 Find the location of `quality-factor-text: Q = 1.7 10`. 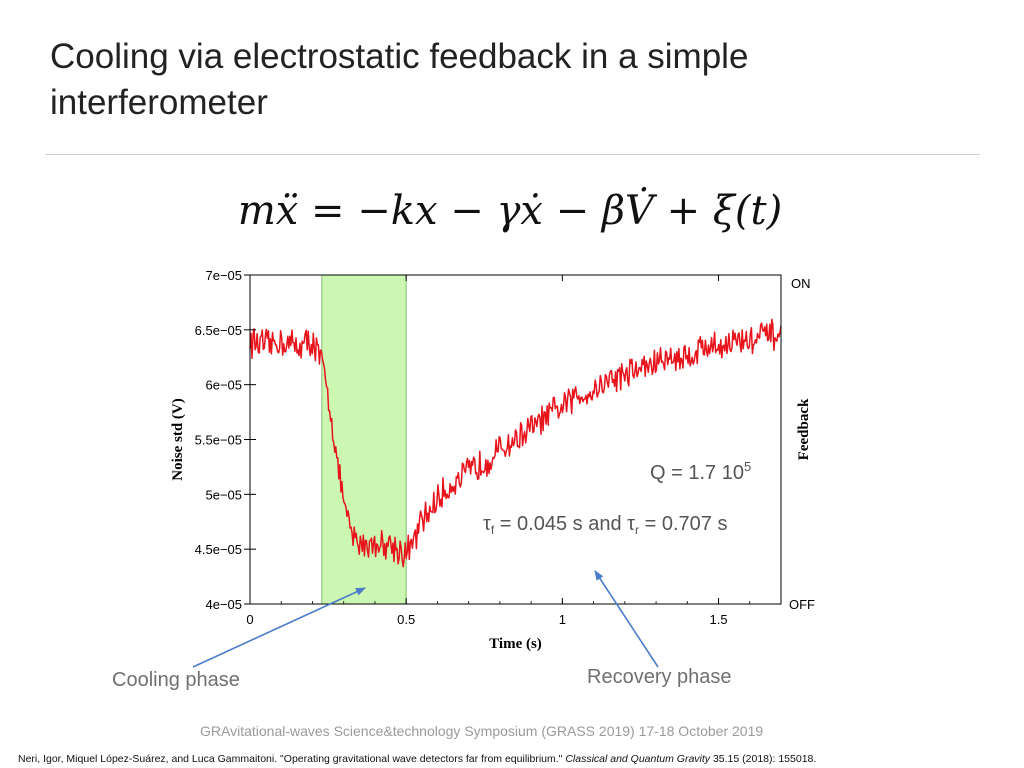

quality-factor-text: Q = 1.7 10 is located at coordinates (697, 473).